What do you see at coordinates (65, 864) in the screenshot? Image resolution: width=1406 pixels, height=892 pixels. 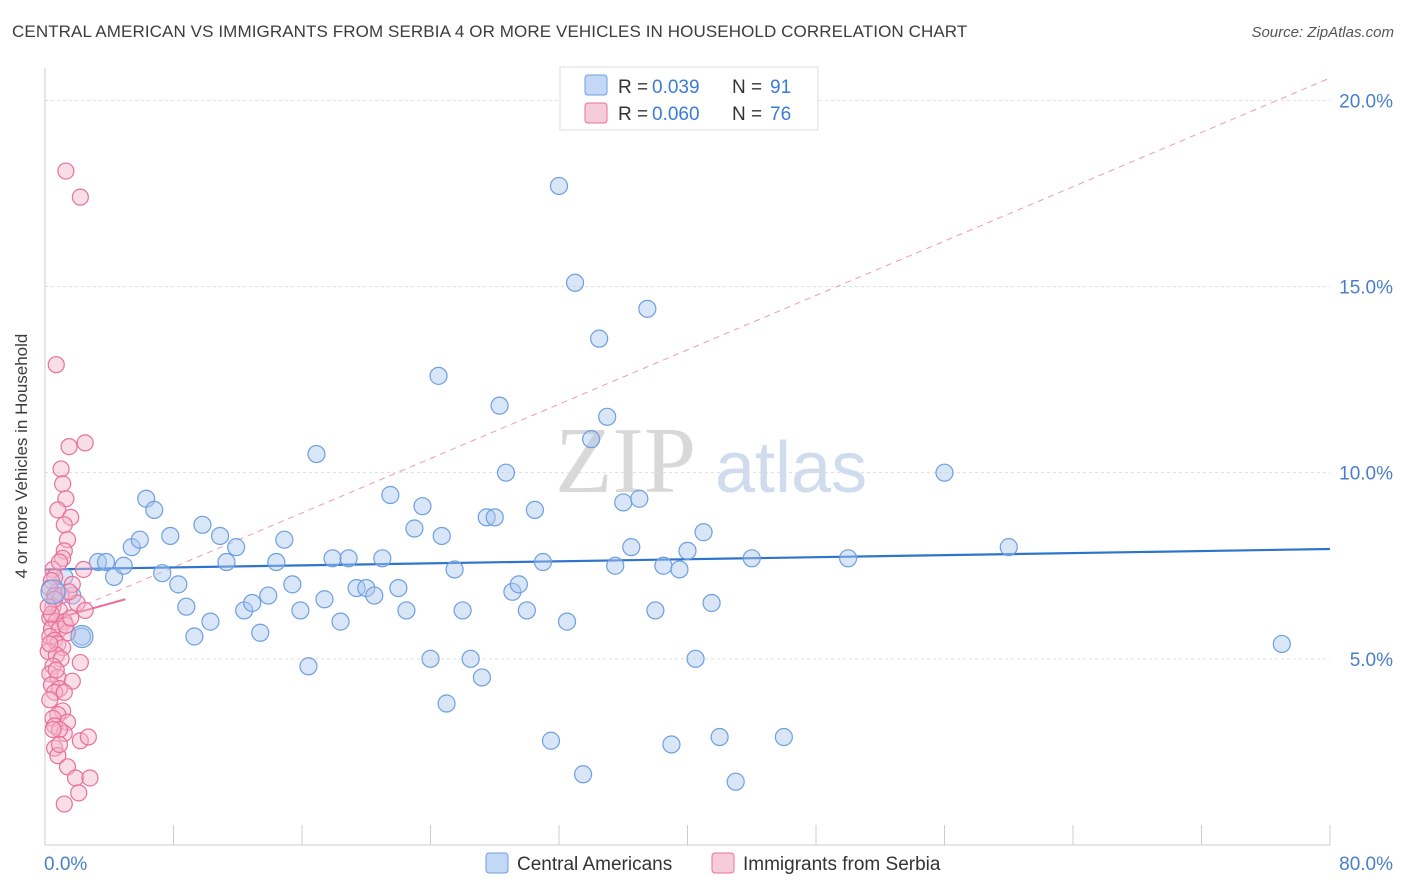 I see `x-tick-label: 0.0%` at bounding box center [65, 864].